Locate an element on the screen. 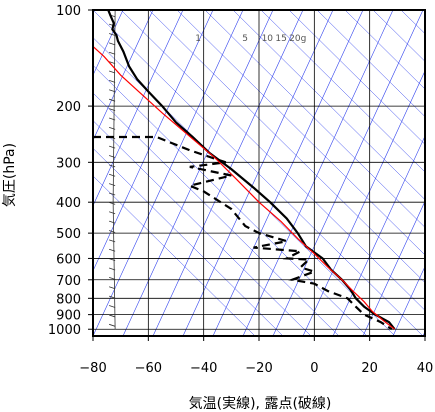  x-tick-label: 40 is located at coordinates (425, 368).